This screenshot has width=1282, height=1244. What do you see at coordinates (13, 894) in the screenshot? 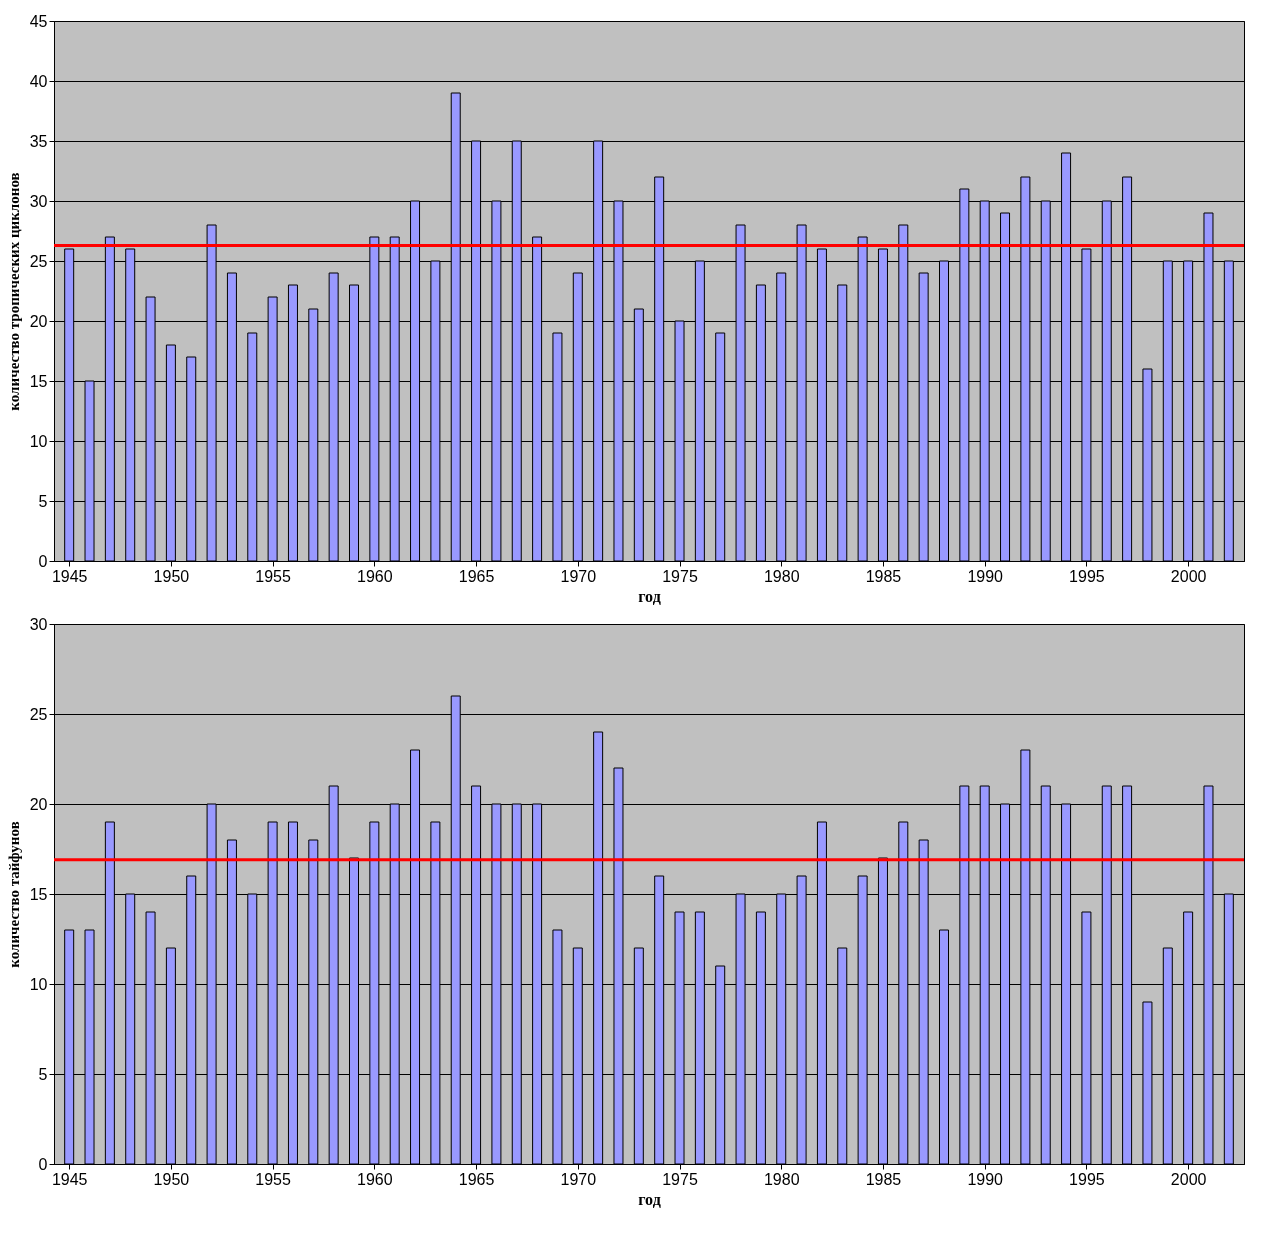
I see `y-axis-title: количество тайфунов` at bounding box center [13, 894].